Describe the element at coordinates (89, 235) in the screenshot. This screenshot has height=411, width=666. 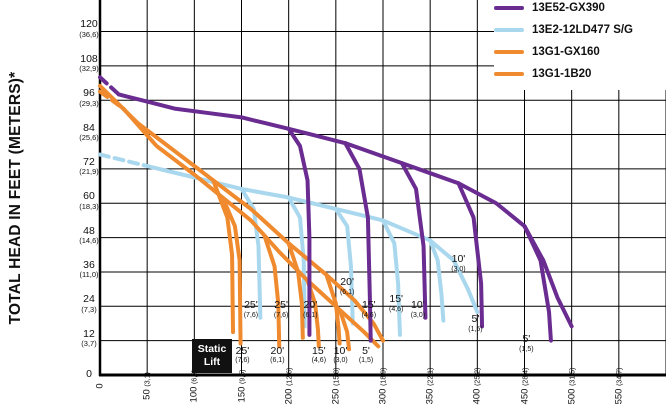
I see `y-tick-label: 48 (14,6)` at that location.